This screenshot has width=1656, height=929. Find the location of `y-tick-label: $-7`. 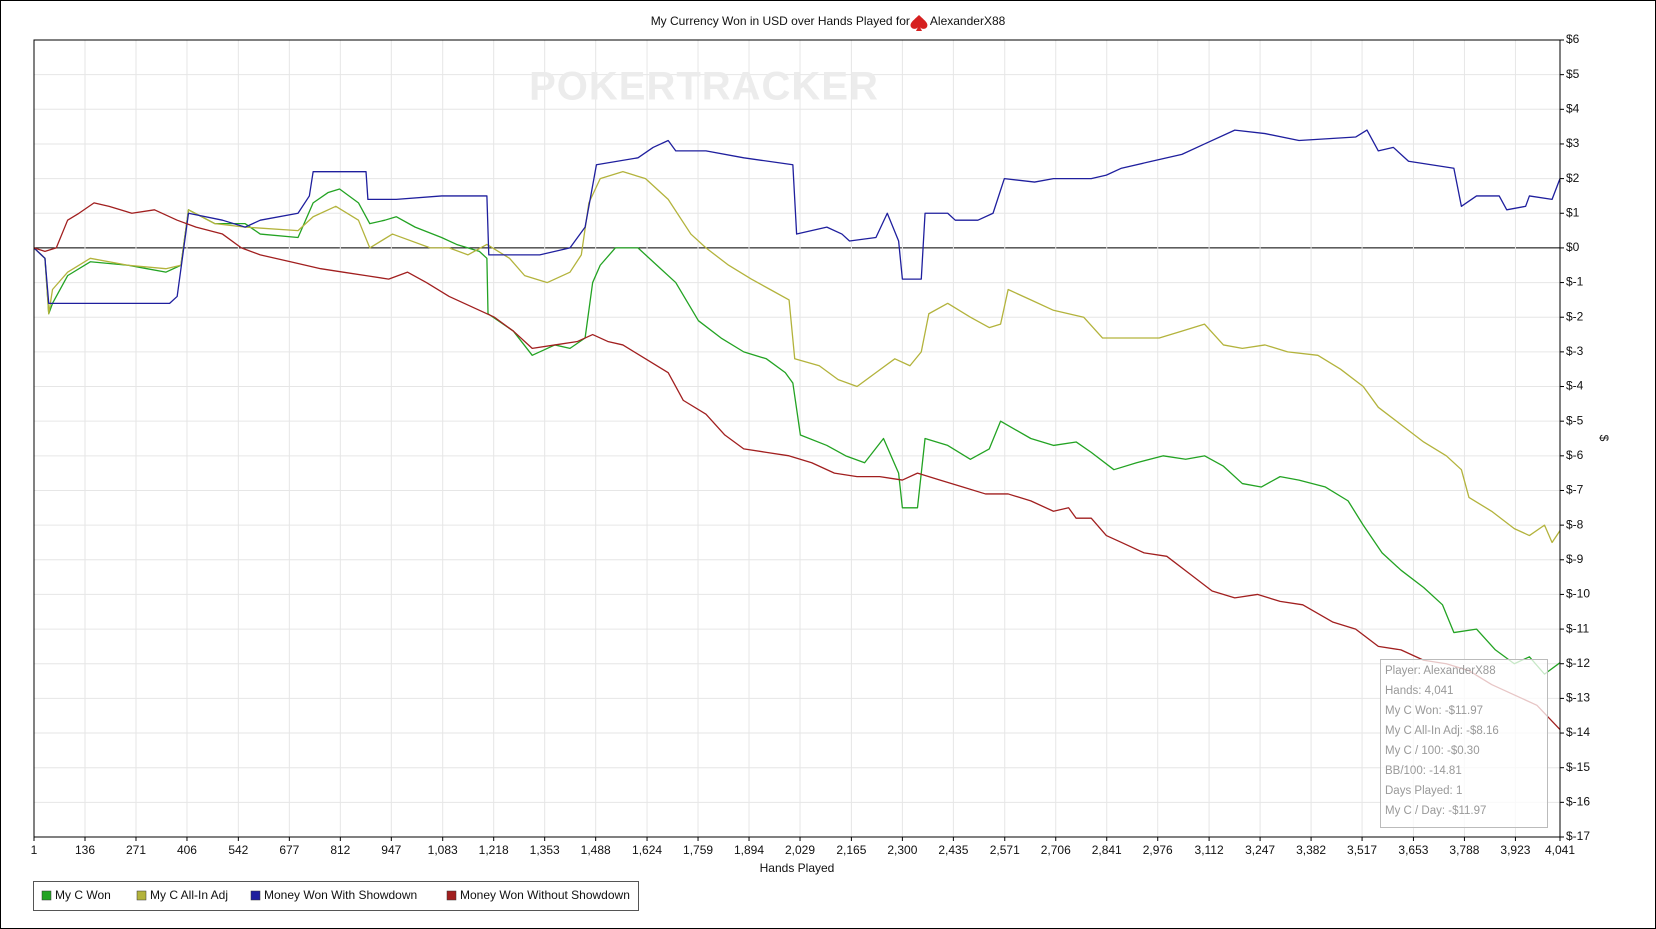

y-tick-label: $-7 is located at coordinates (1575, 490).